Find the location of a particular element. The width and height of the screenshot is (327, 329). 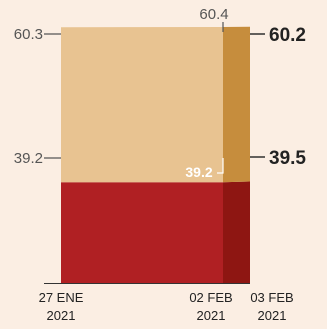

annotation-right-lower: 39.5 is located at coordinates (287, 158).